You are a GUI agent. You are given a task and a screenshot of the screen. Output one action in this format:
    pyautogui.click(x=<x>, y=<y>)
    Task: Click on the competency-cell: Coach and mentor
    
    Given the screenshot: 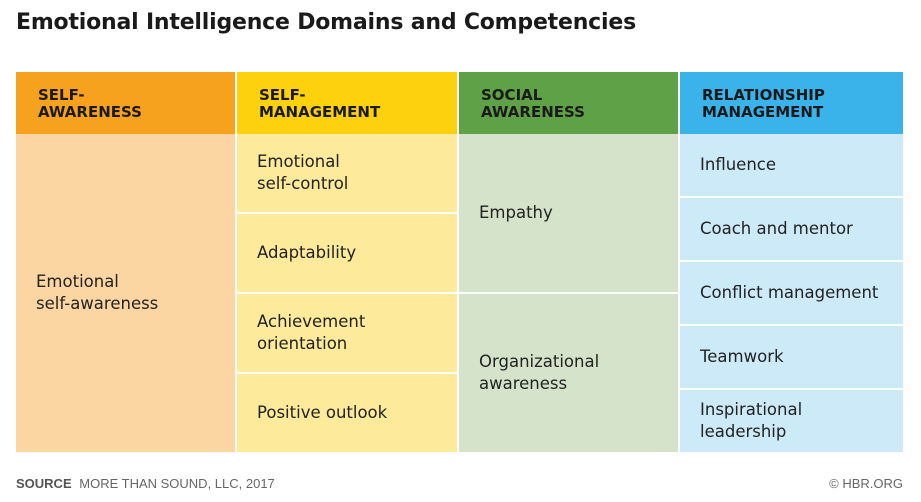 What is the action you would take?
    pyautogui.click(x=791, y=230)
    